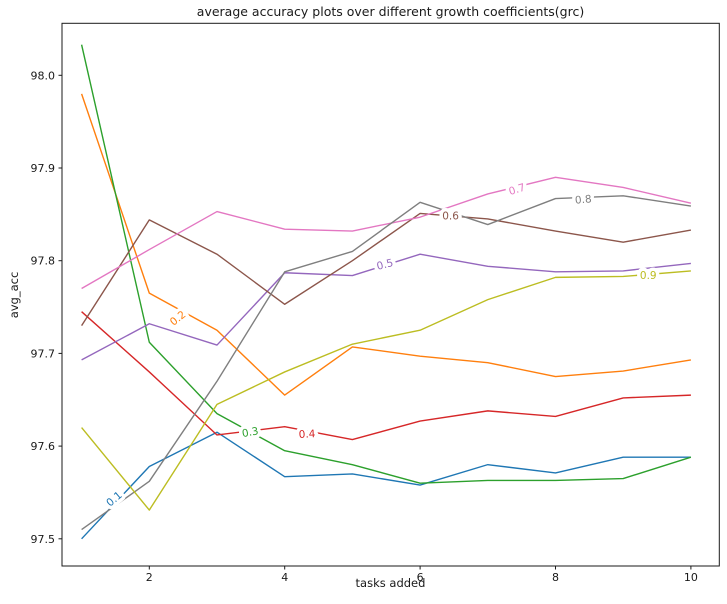  I want to click on line-label-0.3: 0.3, so click(250, 432).